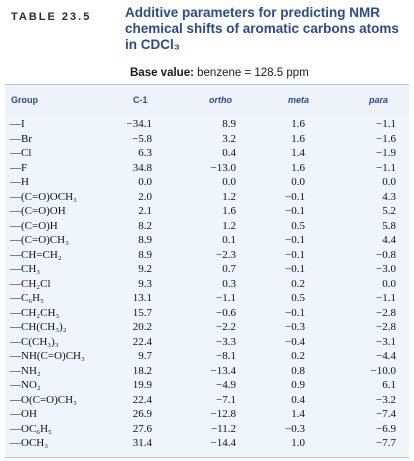  I want to click on group-cell: —CH₂Cl, so click(30, 283).